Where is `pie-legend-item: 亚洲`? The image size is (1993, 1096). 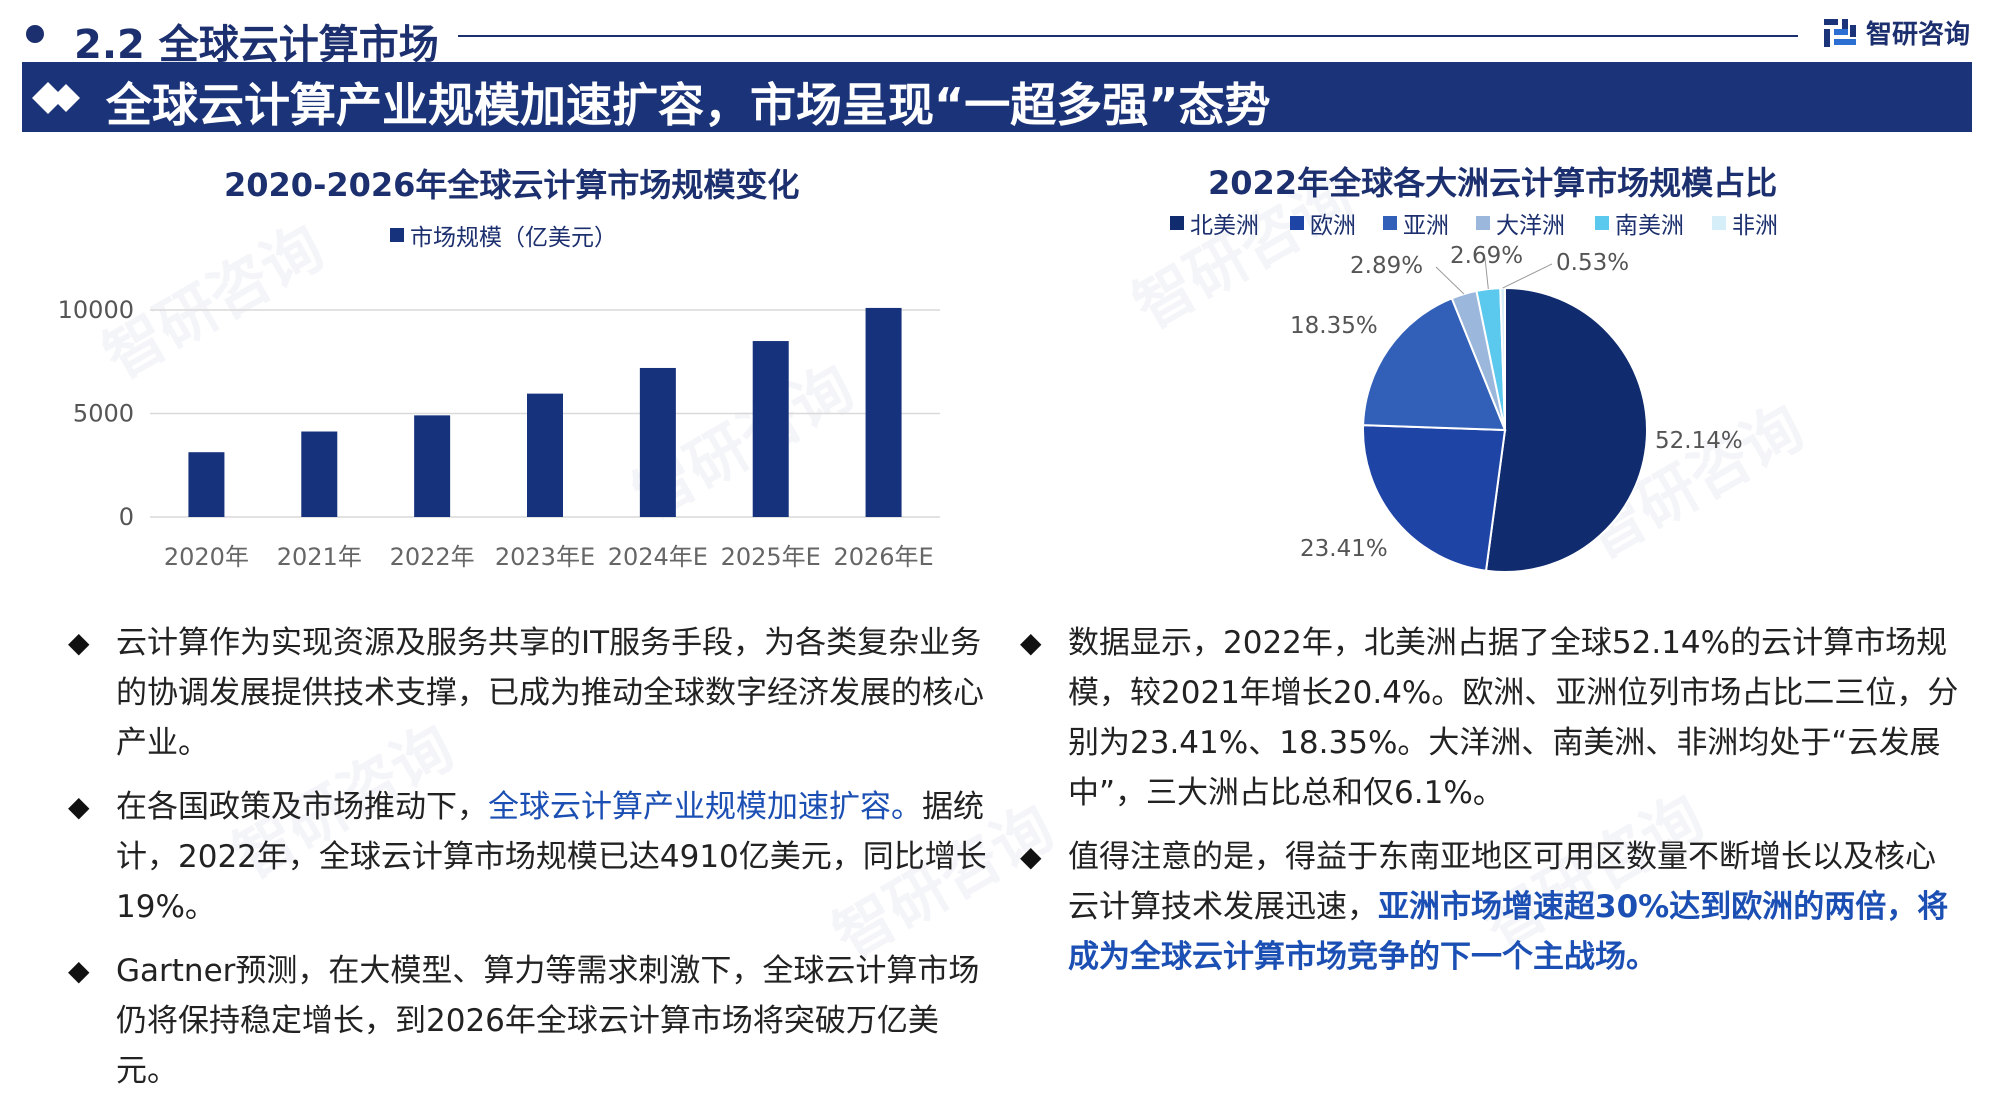 pie-legend-item: 亚洲 is located at coordinates (1416, 223).